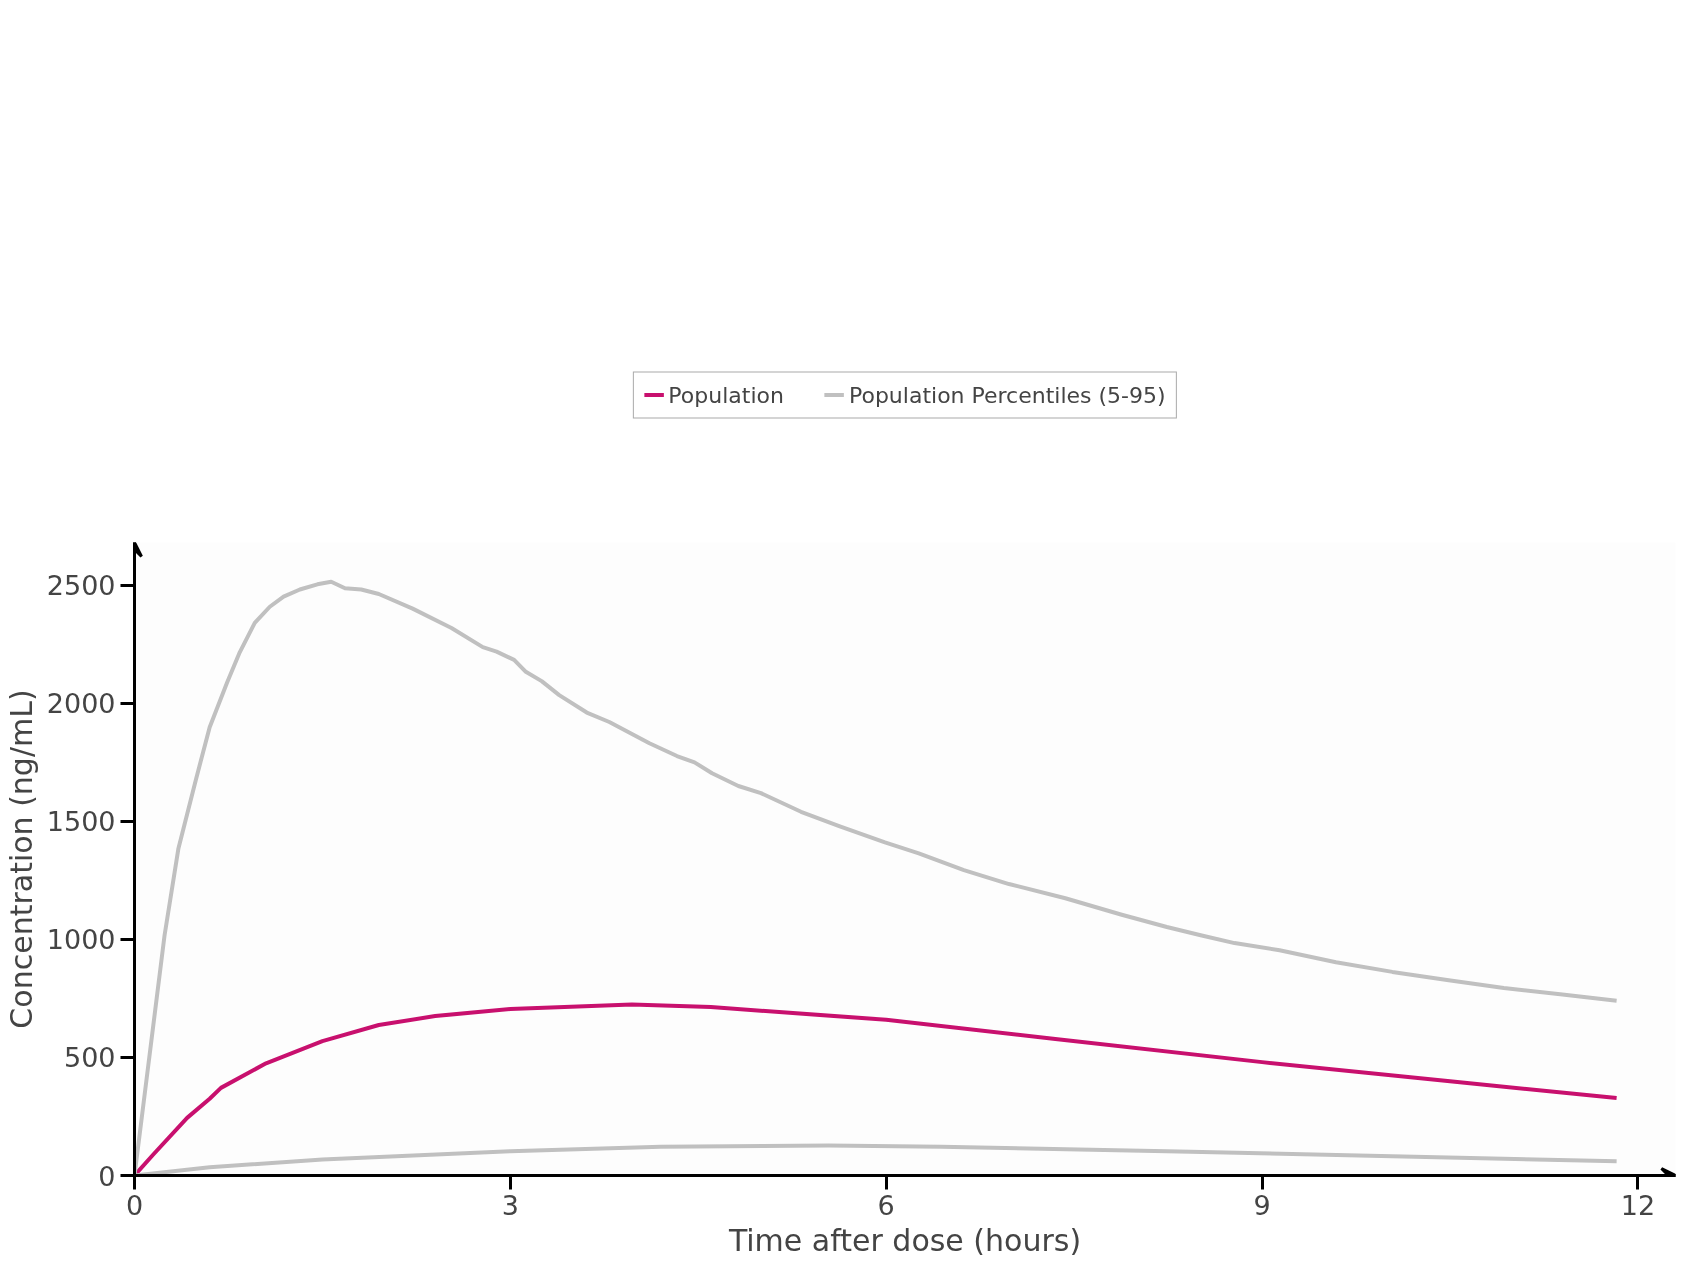 The height and width of the screenshot is (1284, 1701). I want to click on y-tick-label: 2000, so click(81, 704).